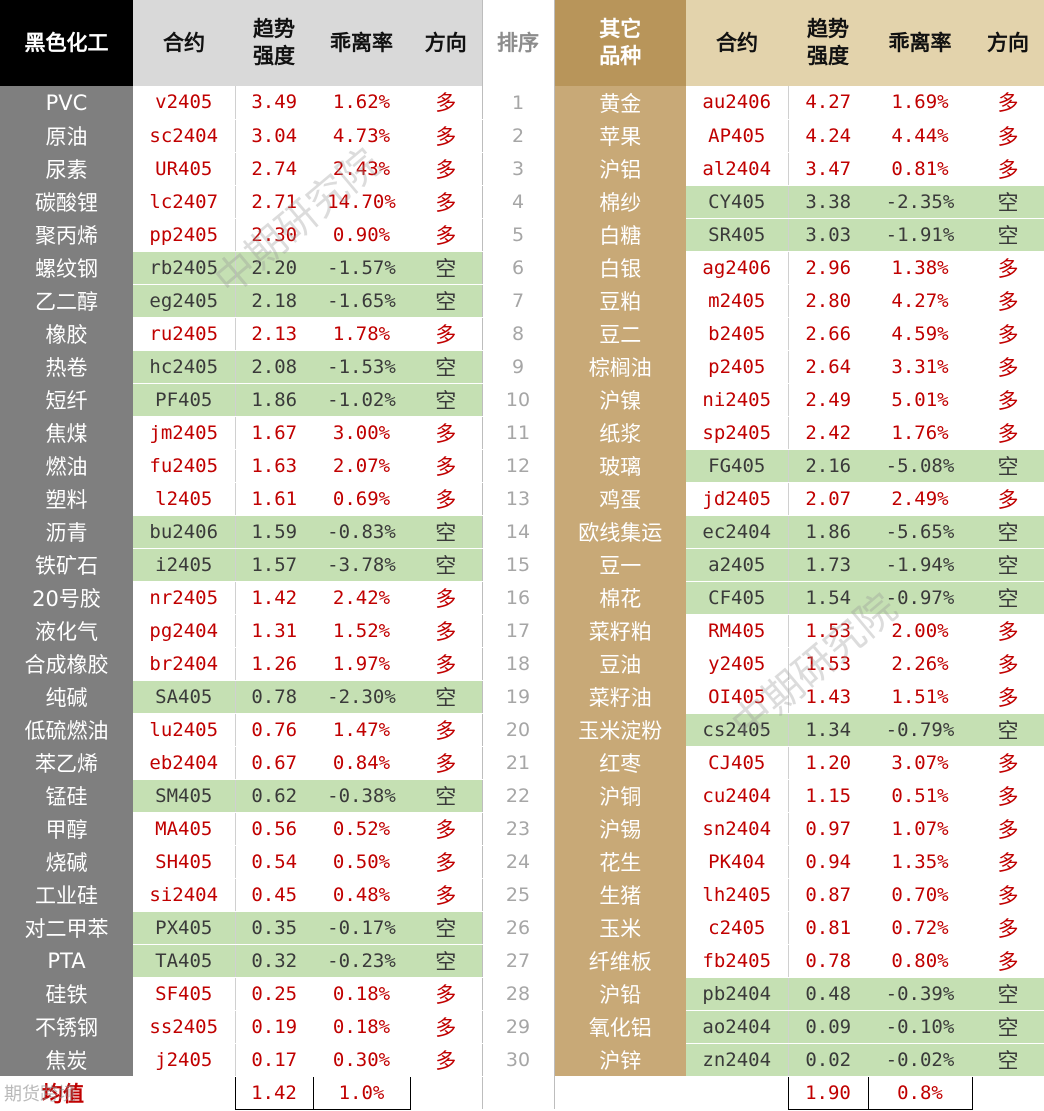 The height and width of the screenshot is (1111, 1044). I want to click on left-commodity-name: 甲醇, so click(66, 828).